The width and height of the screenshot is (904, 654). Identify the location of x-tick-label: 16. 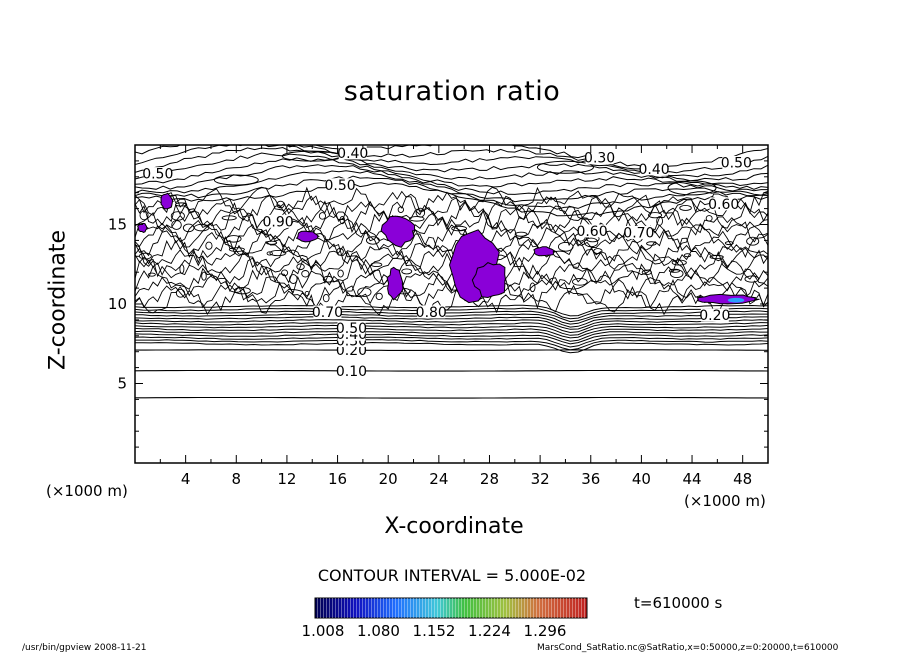
(337, 479).